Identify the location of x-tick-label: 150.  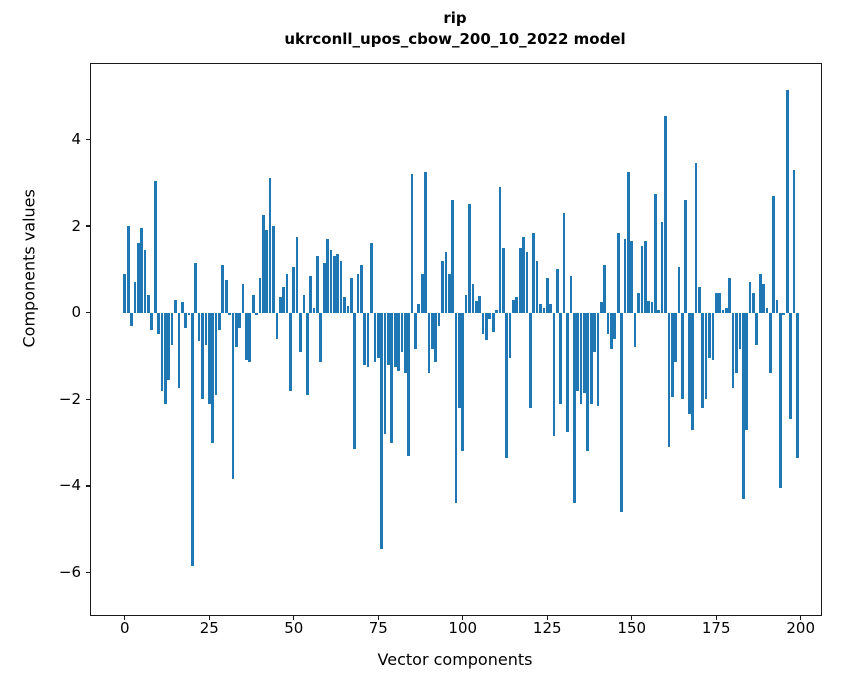
(632, 628).